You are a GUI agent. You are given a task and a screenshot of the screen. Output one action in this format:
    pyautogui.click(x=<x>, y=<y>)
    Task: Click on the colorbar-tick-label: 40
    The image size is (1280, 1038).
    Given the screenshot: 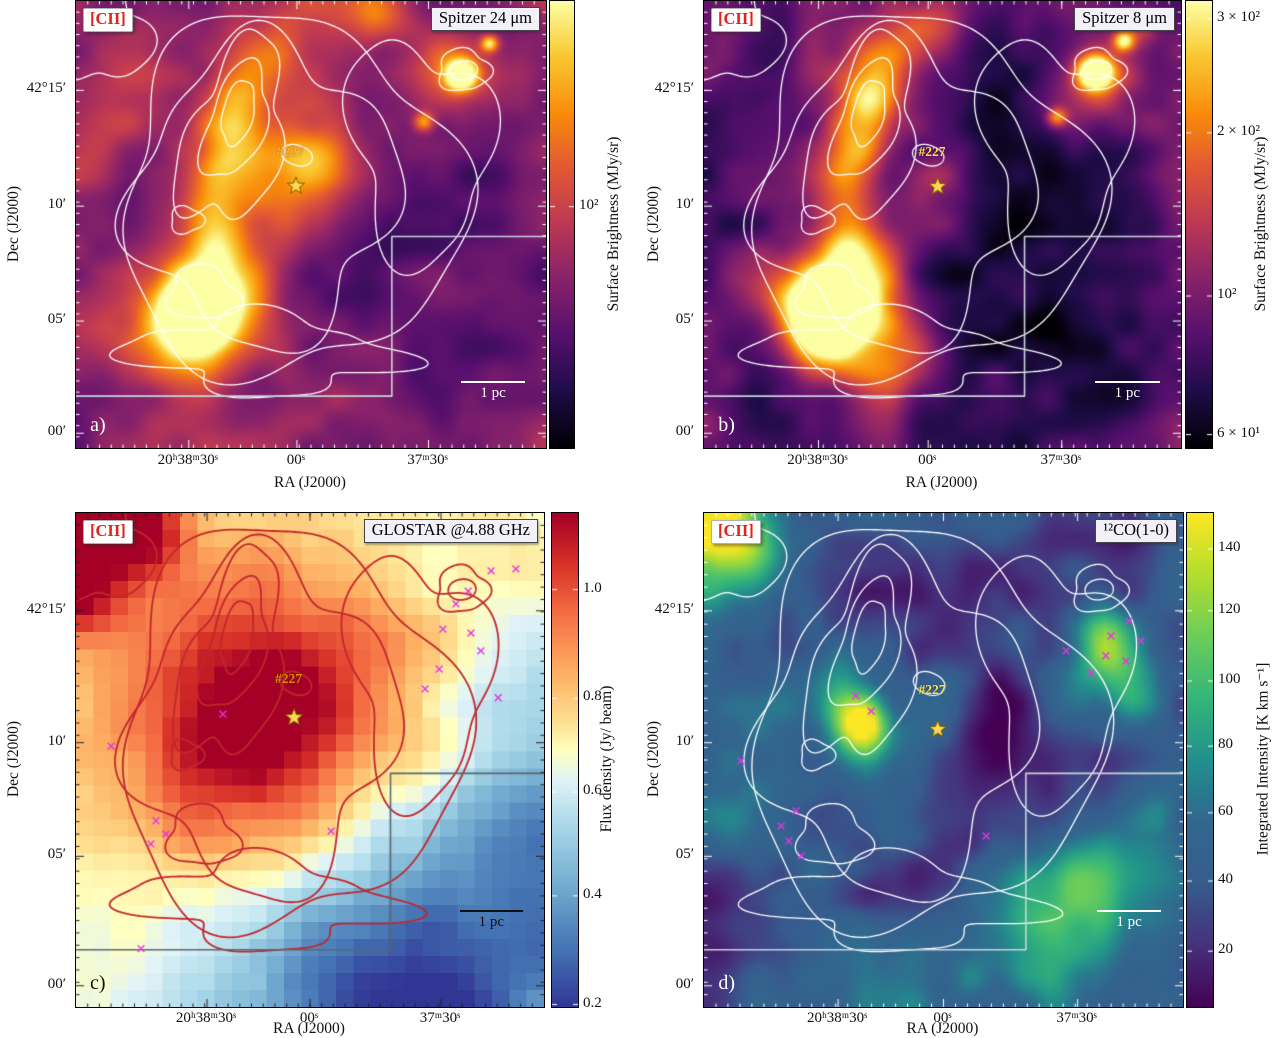 What is the action you would take?
    pyautogui.click(x=1225, y=879)
    